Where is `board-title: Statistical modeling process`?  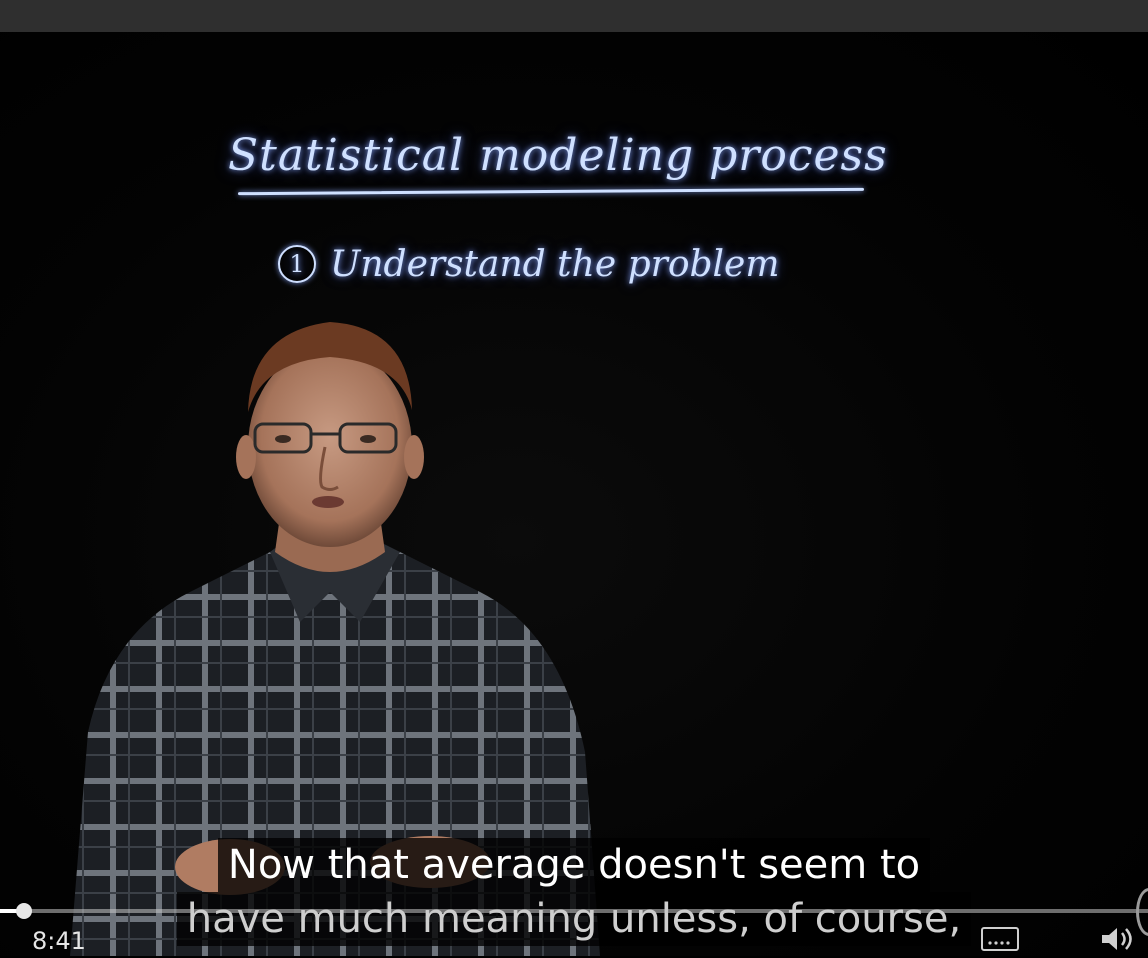
board-title: Statistical modeling process is located at coordinates (558, 155).